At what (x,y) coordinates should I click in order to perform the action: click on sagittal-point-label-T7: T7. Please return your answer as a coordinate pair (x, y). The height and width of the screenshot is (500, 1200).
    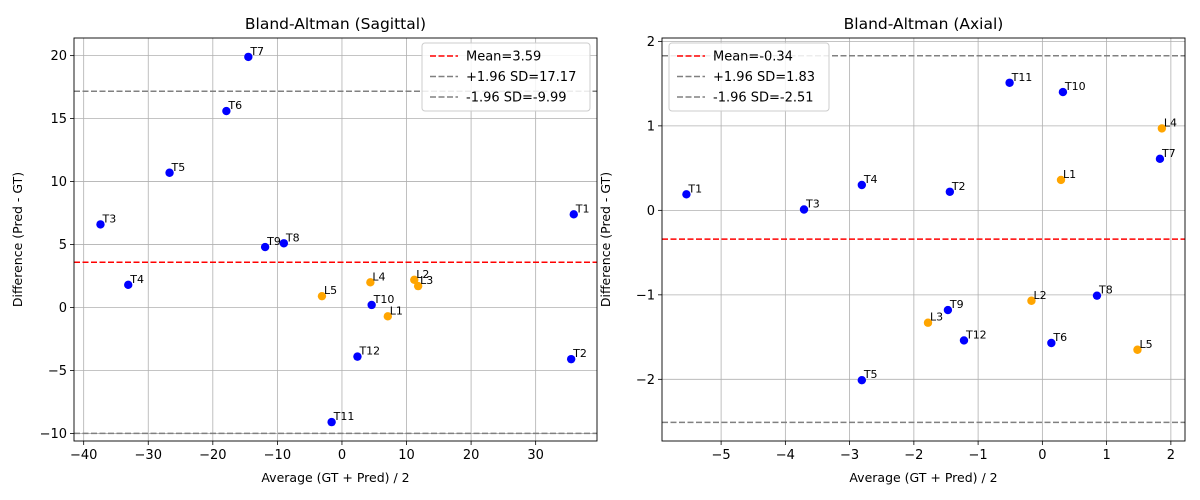
    Looking at the image, I should click on (256, 51).